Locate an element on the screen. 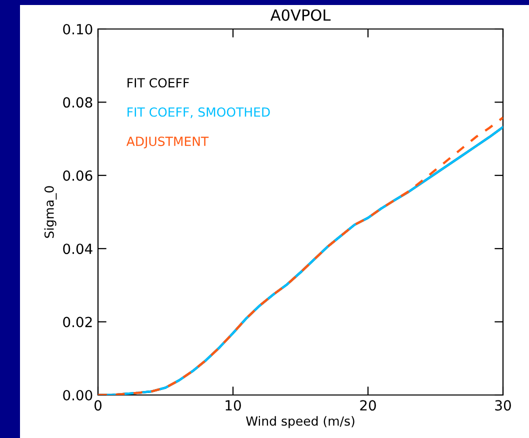 The image size is (529, 438). x-tick-label: 0 is located at coordinates (98, 405).